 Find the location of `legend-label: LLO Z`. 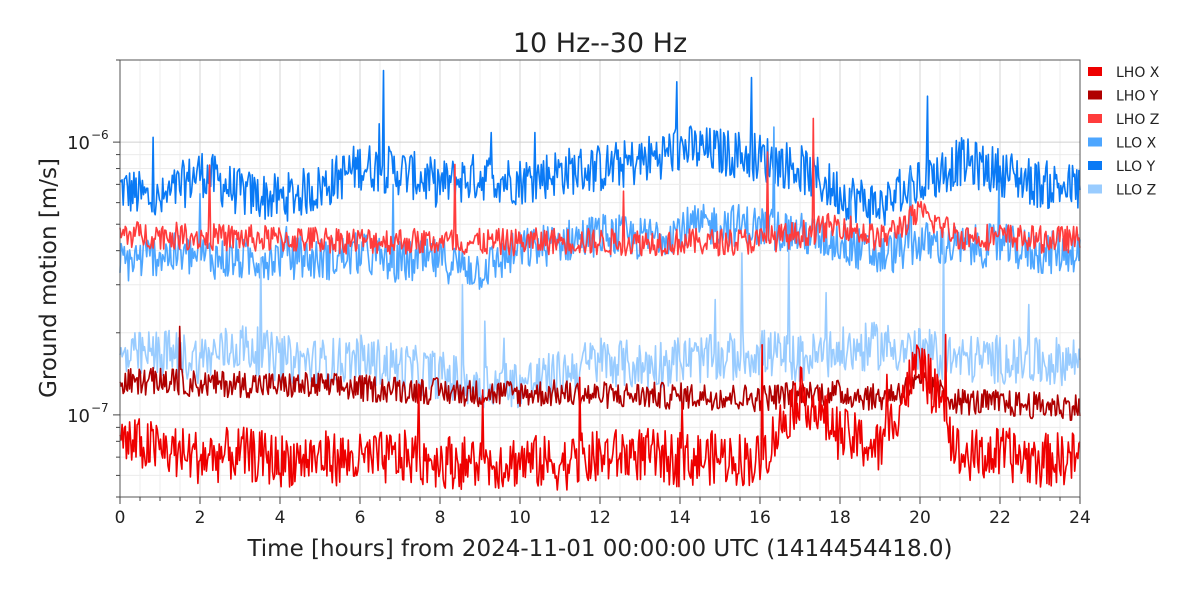

legend-label: LLO Z is located at coordinates (1136, 191).